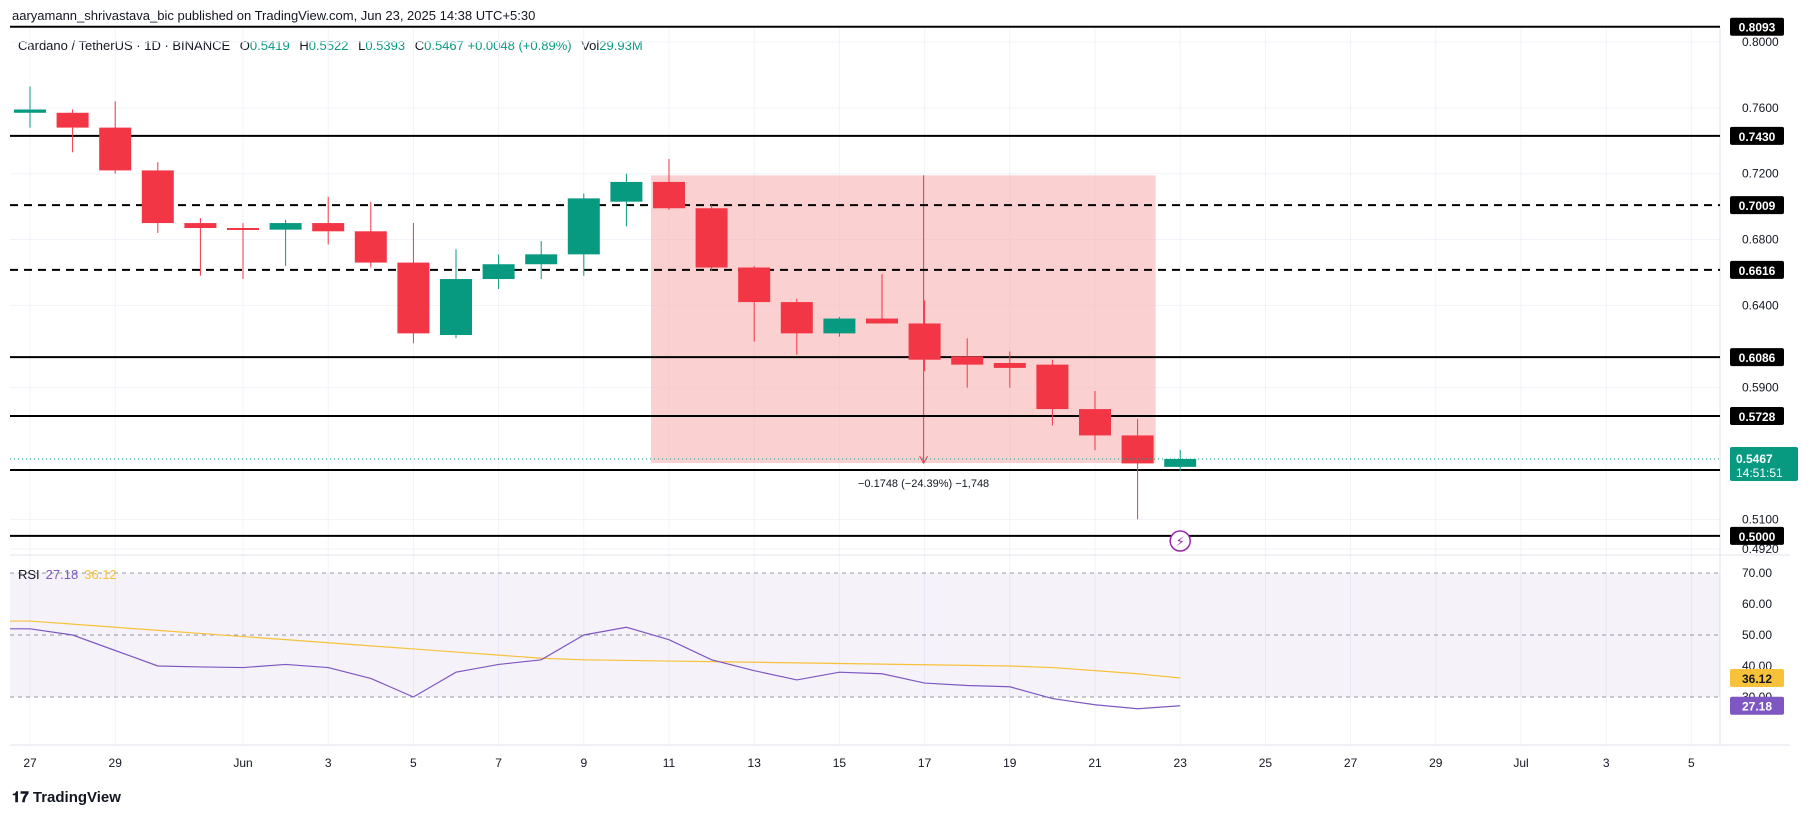 Image resolution: width=1814 pixels, height=817 pixels. What do you see at coordinates (419, 45) in the screenshot?
I see `close-label: C` at bounding box center [419, 45].